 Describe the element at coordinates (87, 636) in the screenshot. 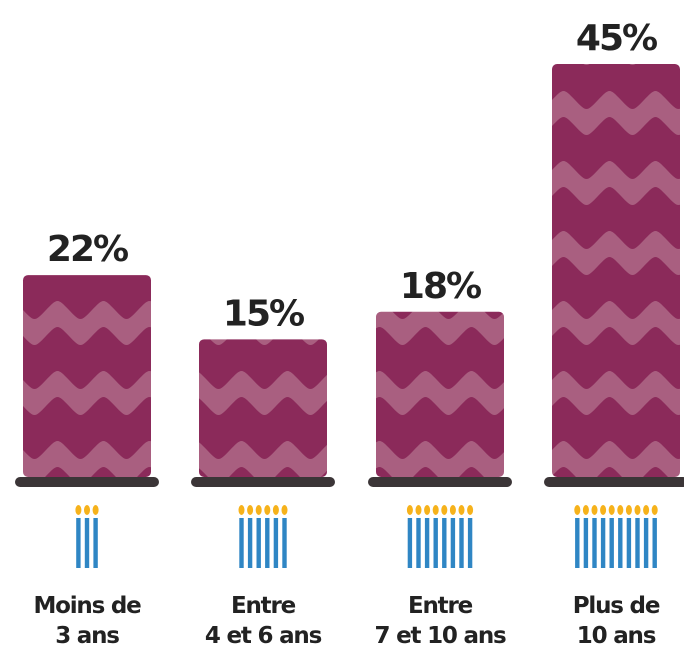

I see `category-label-1-line-2: 3 ans` at that location.